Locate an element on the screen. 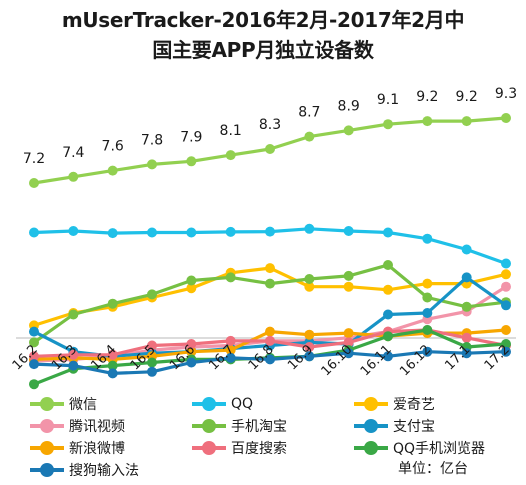 This screenshot has height=485, width=526. data-label: 7.8 is located at coordinates (152, 140).